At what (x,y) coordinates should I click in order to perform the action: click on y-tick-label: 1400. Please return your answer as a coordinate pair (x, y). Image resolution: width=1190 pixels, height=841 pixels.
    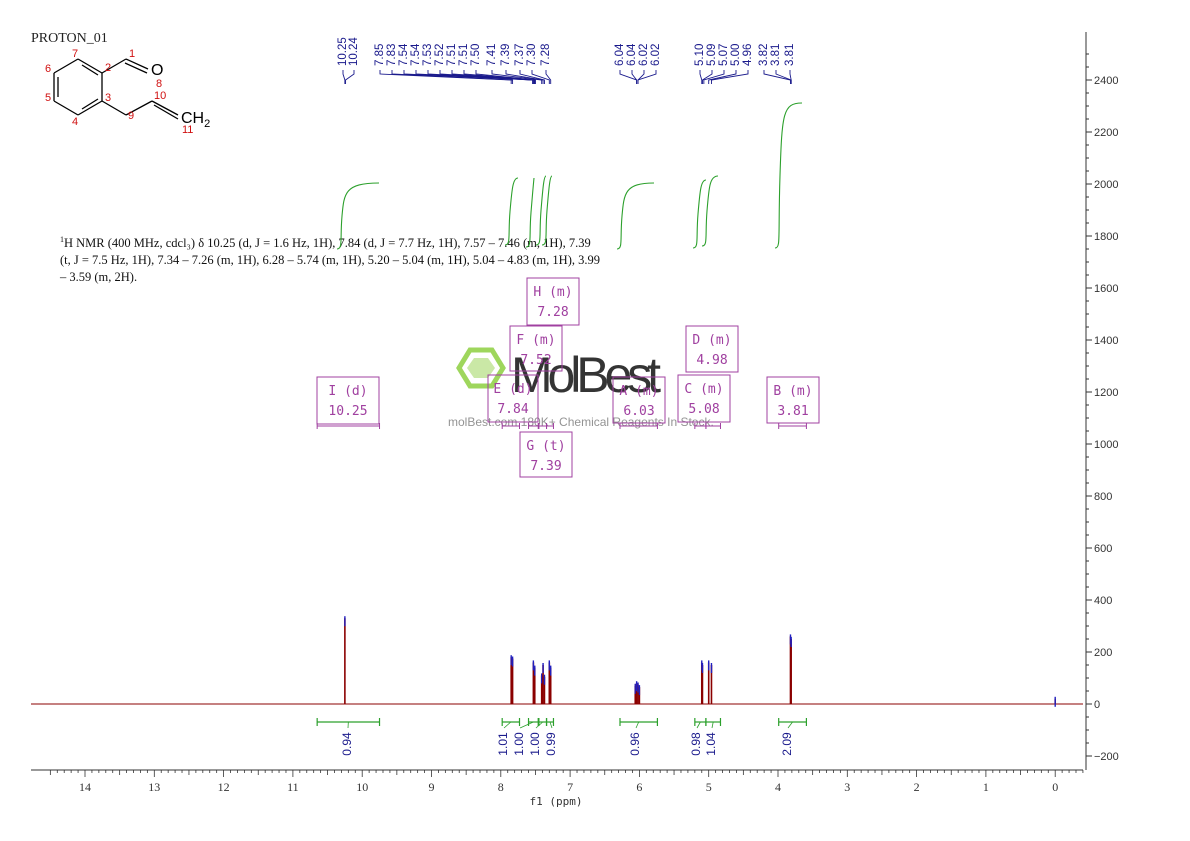
    Looking at the image, I should click on (1106, 341).